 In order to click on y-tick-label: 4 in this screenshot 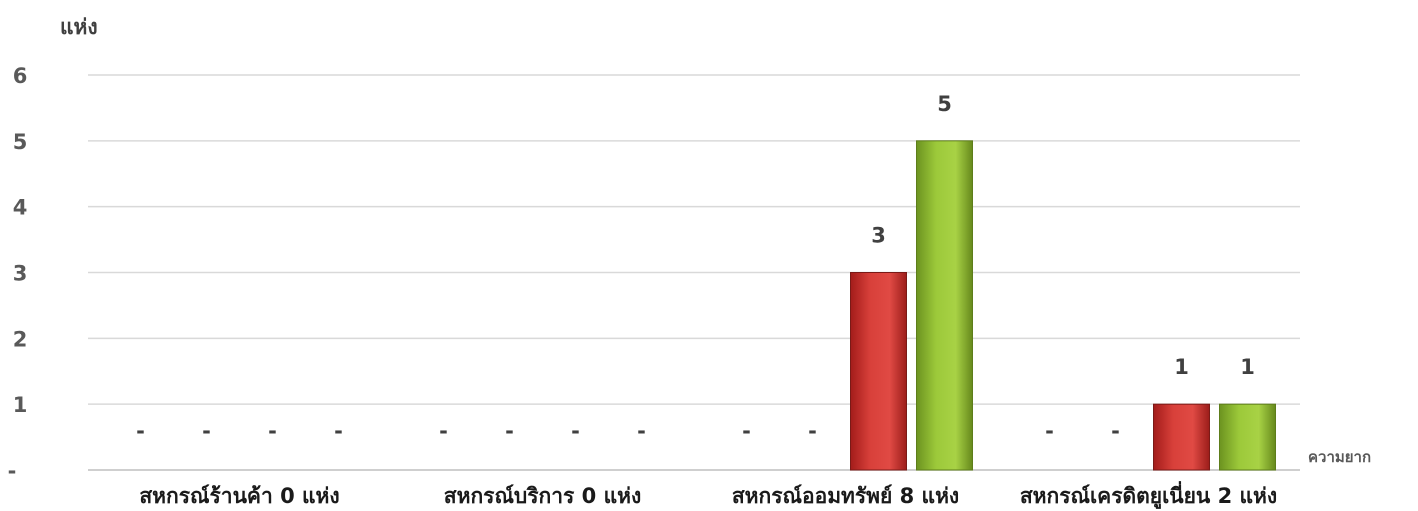, I will do `click(20, 208)`.